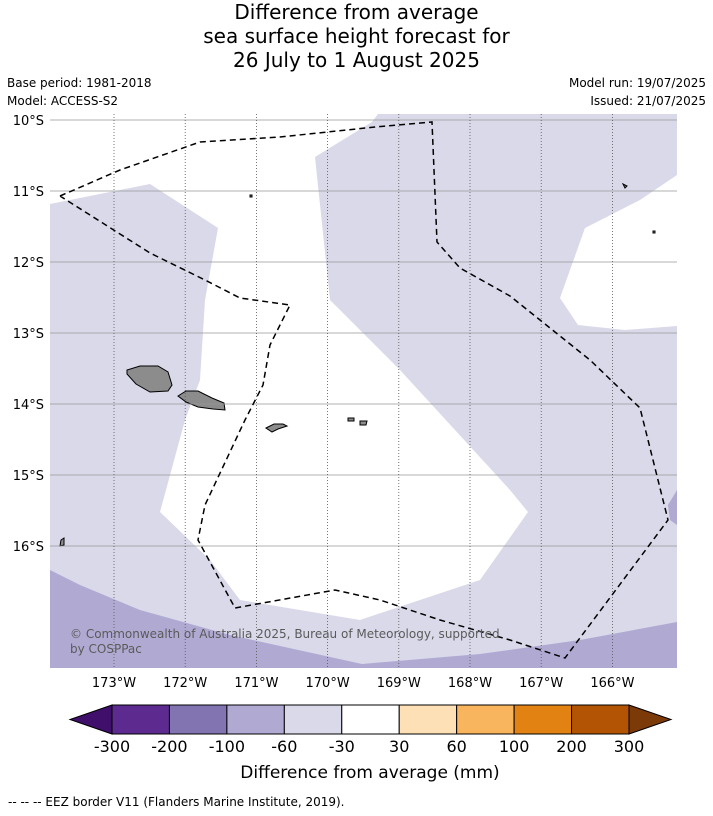 The width and height of the screenshot is (713, 816). I want to click on meta-right: Model run: 19/07/2025 Issued: 21/07/2025, so click(637, 92).